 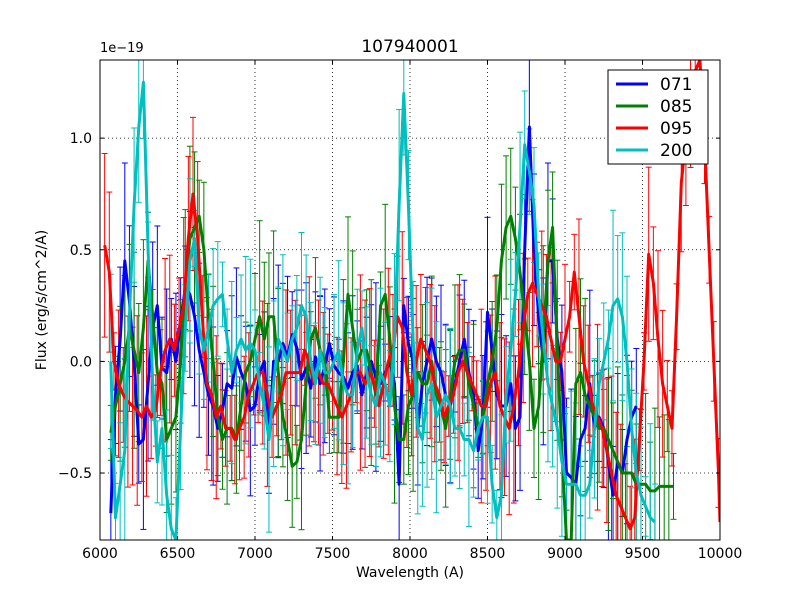 What do you see at coordinates (410, 554) in the screenshot?
I see `x-tick-label: 8000` at bounding box center [410, 554].